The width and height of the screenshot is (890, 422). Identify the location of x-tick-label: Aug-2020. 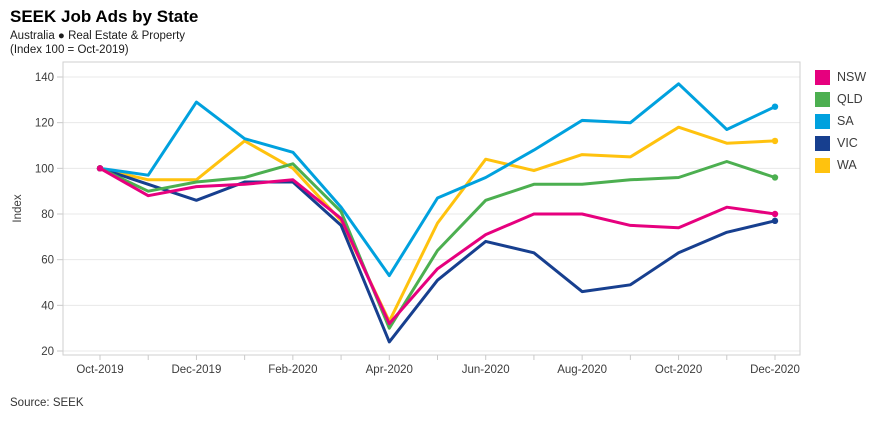
(582, 370).